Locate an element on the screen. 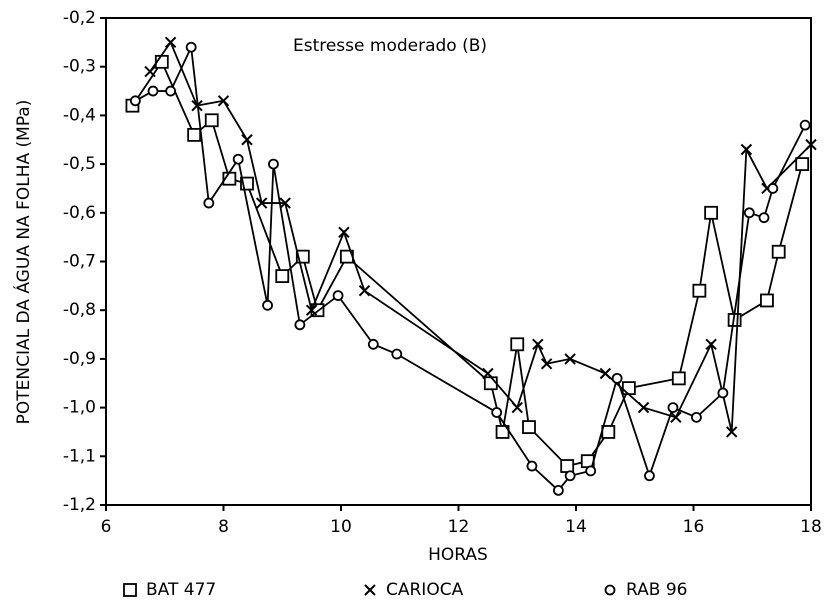 The width and height of the screenshot is (831, 608). x-tick-label: 10 is located at coordinates (341, 527).